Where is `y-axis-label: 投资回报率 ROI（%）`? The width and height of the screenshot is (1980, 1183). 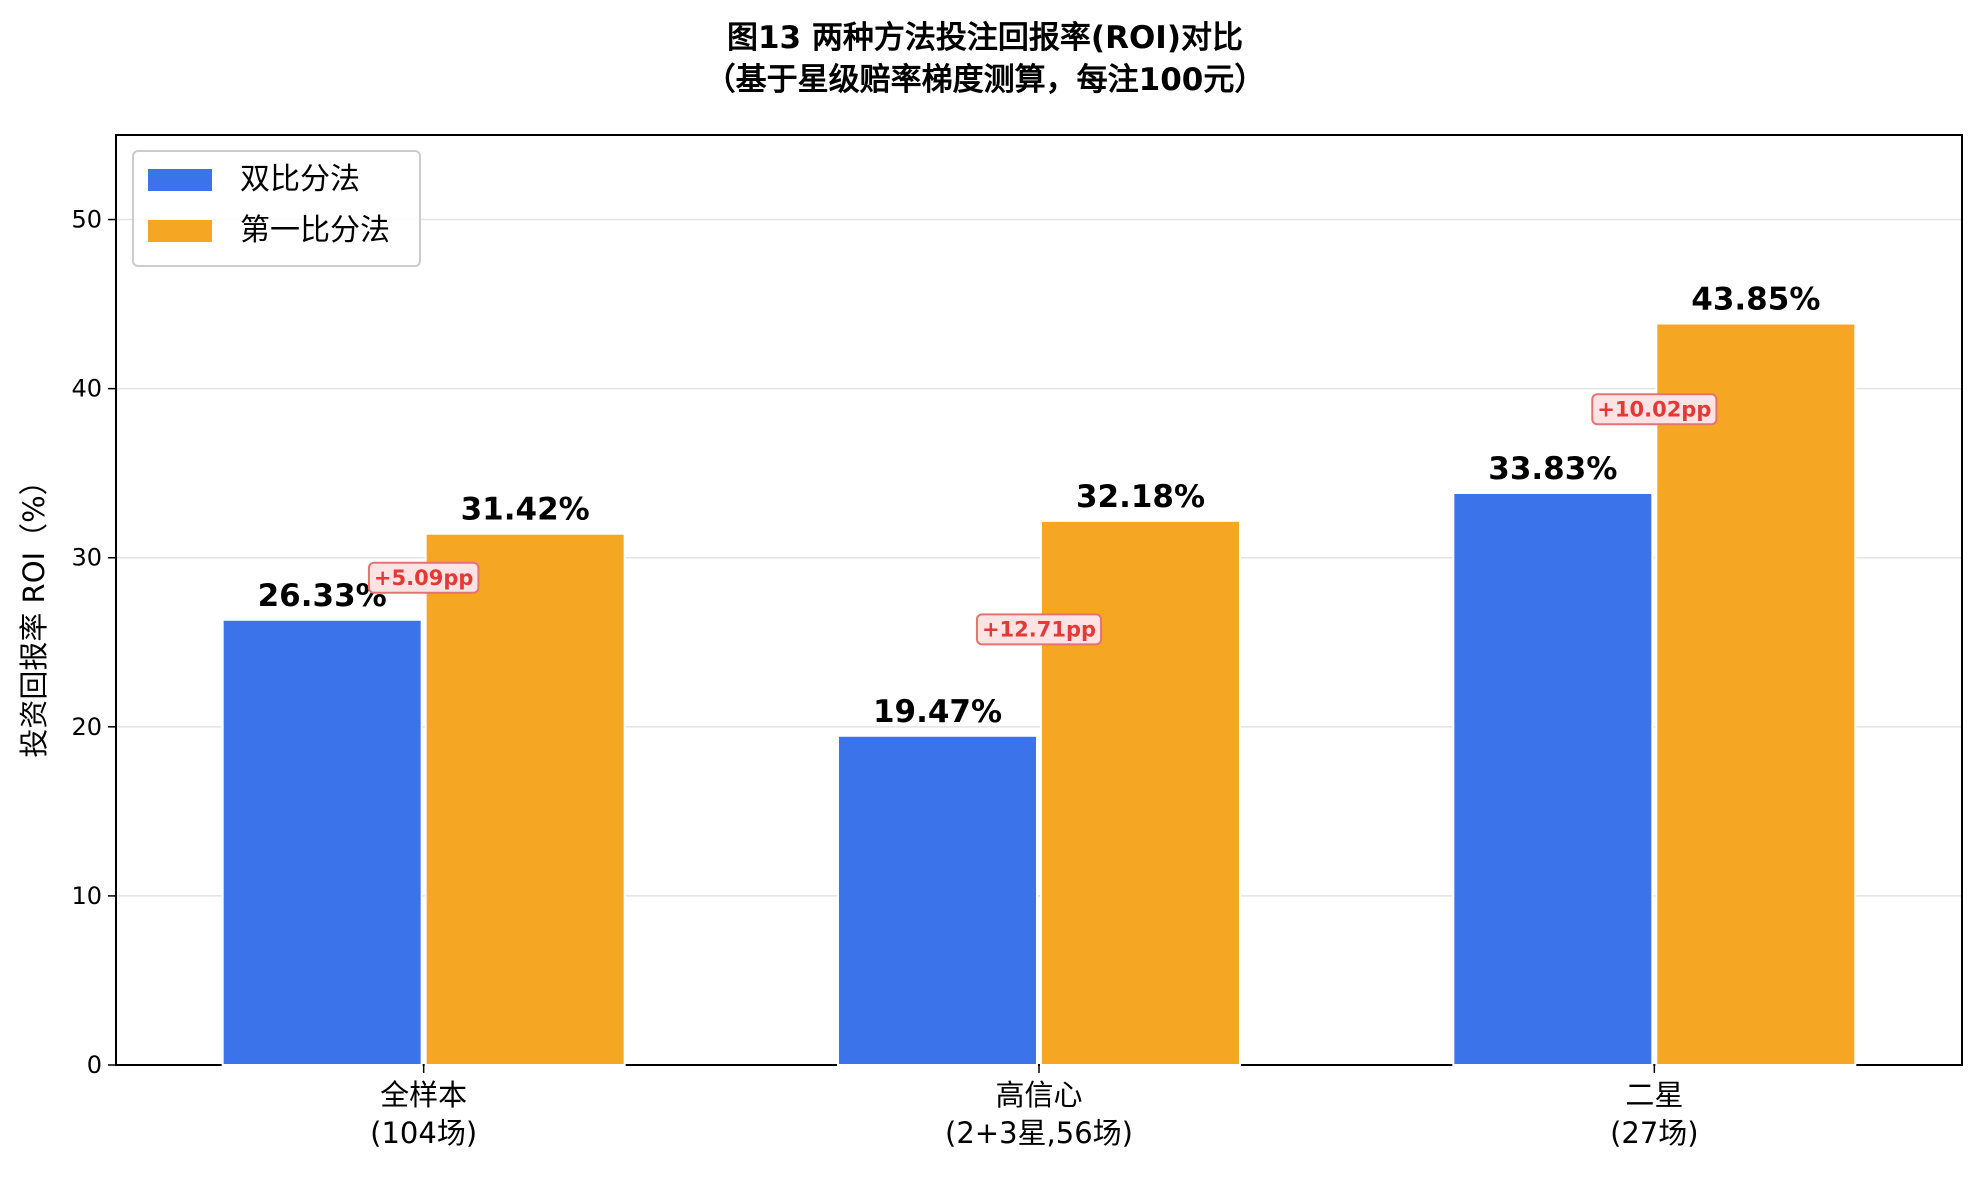
y-axis-label: 投资回报率 ROI（%） is located at coordinates (34, 611).